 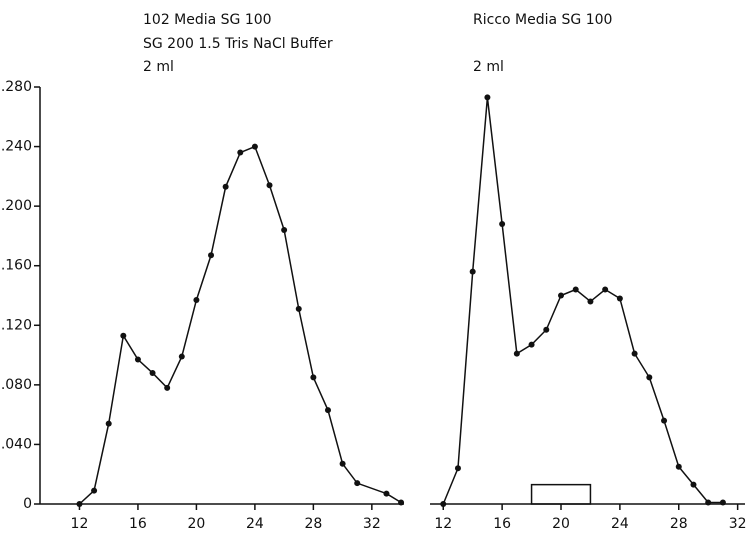 What do you see at coordinates (16, 87) in the screenshot?
I see `y-tick-label: .280` at bounding box center [16, 87].